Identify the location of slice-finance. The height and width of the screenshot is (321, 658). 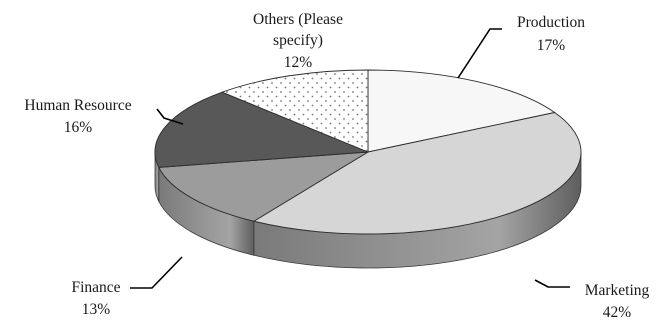
(263, 186).